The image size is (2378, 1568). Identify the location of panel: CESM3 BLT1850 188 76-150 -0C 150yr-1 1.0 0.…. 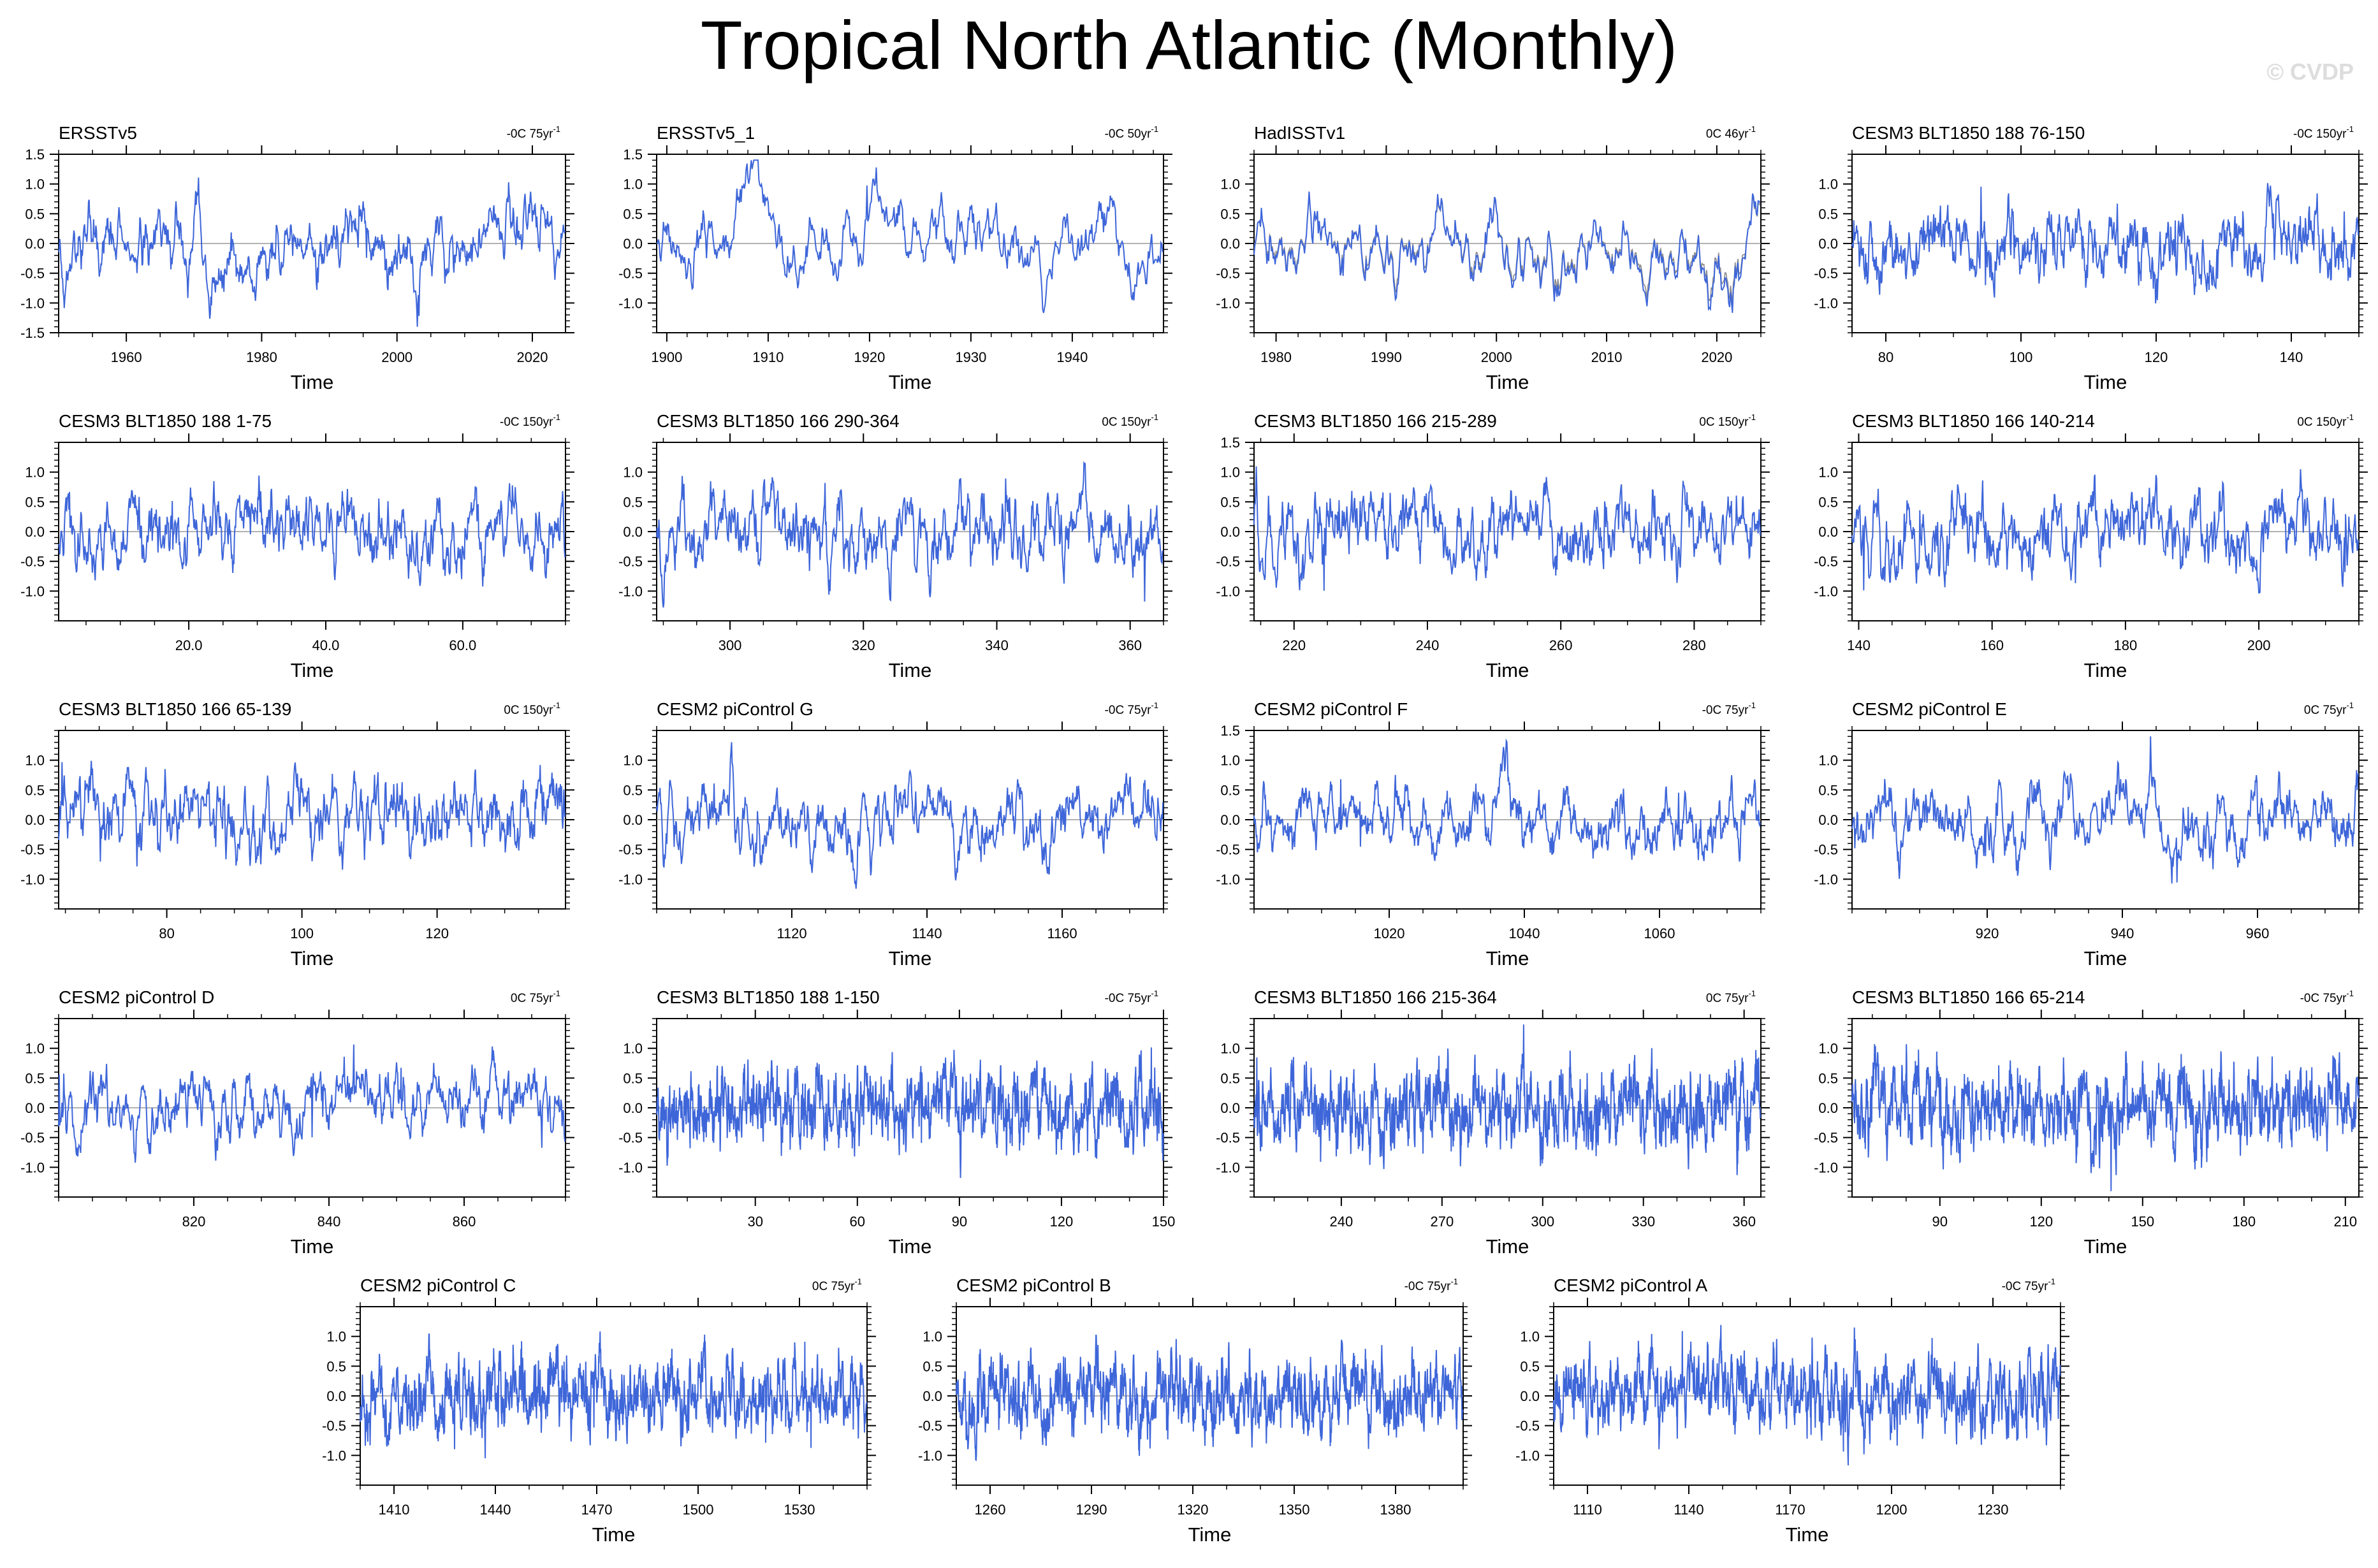
(2091, 258).